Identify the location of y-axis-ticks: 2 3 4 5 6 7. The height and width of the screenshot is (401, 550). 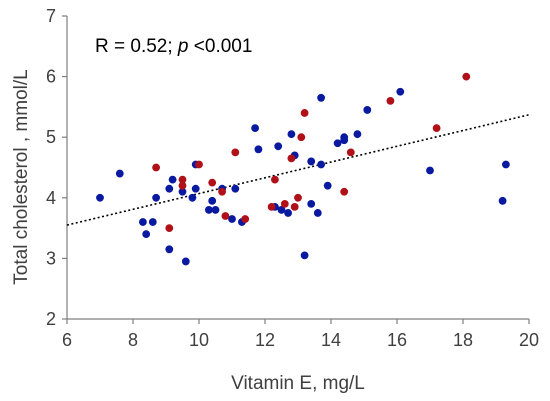
(56, 167).